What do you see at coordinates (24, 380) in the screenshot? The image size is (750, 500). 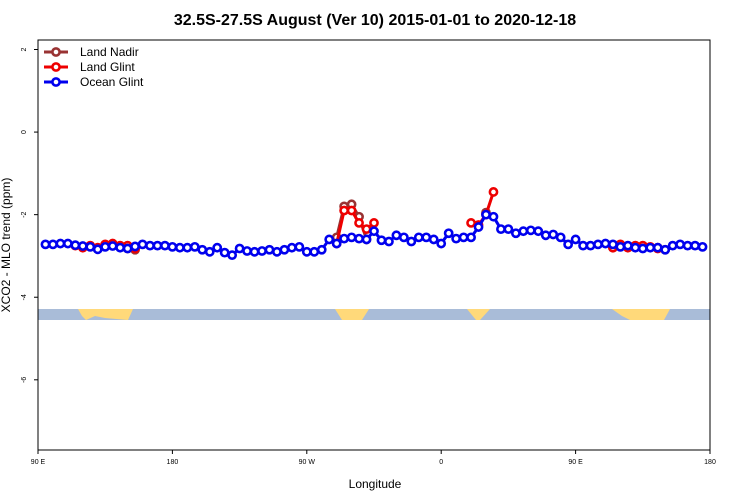 I see `y-tick-label: -6` at bounding box center [24, 380].